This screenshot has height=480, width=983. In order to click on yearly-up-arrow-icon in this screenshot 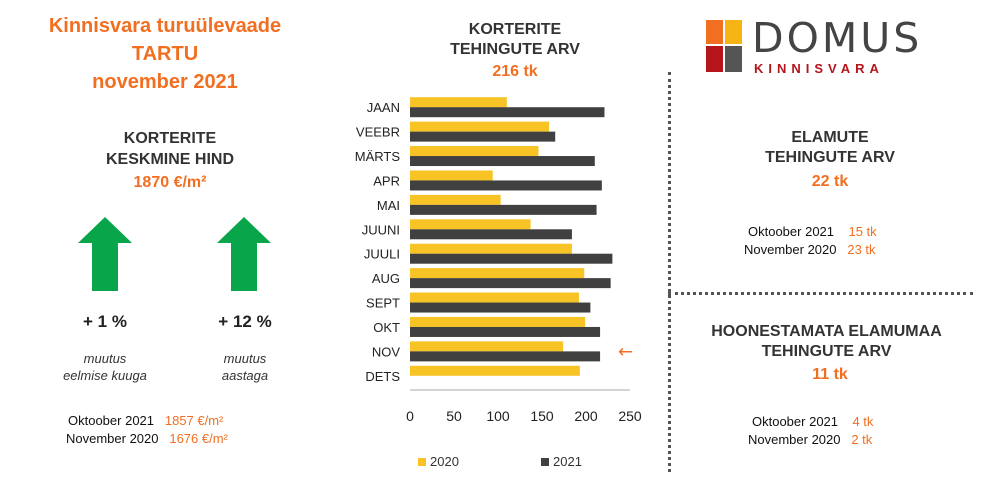, I will do `click(244, 254)`.